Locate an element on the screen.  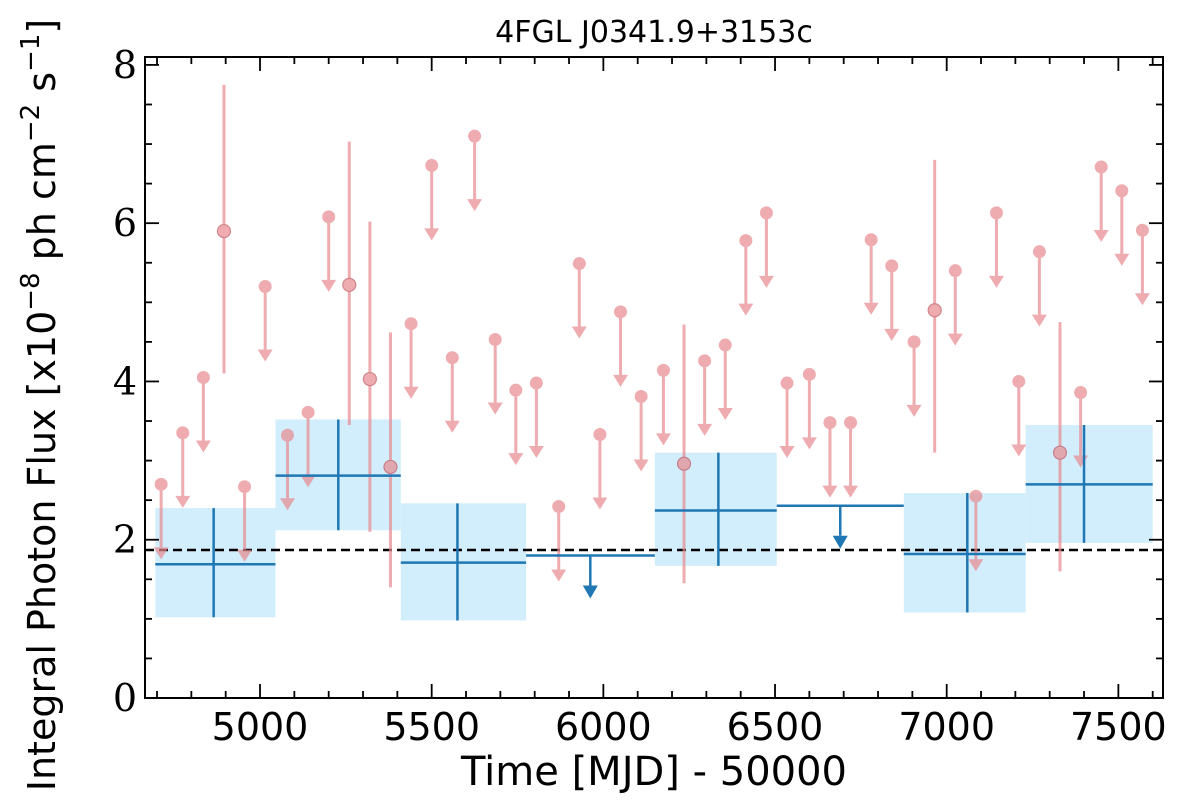
x-tick-label: 6500 is located at coordinates (775, 727).